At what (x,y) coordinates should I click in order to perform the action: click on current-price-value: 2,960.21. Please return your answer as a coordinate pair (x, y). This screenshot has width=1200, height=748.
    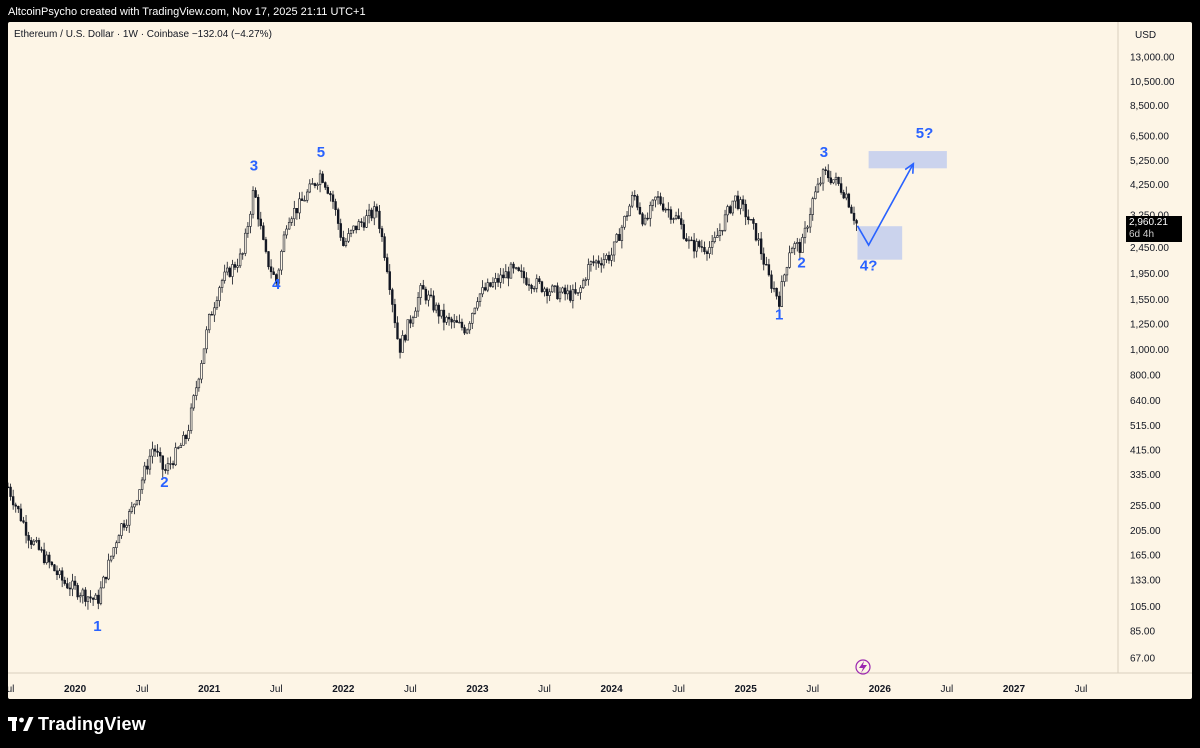
    Looking at the image, I should click on (1148, 222).